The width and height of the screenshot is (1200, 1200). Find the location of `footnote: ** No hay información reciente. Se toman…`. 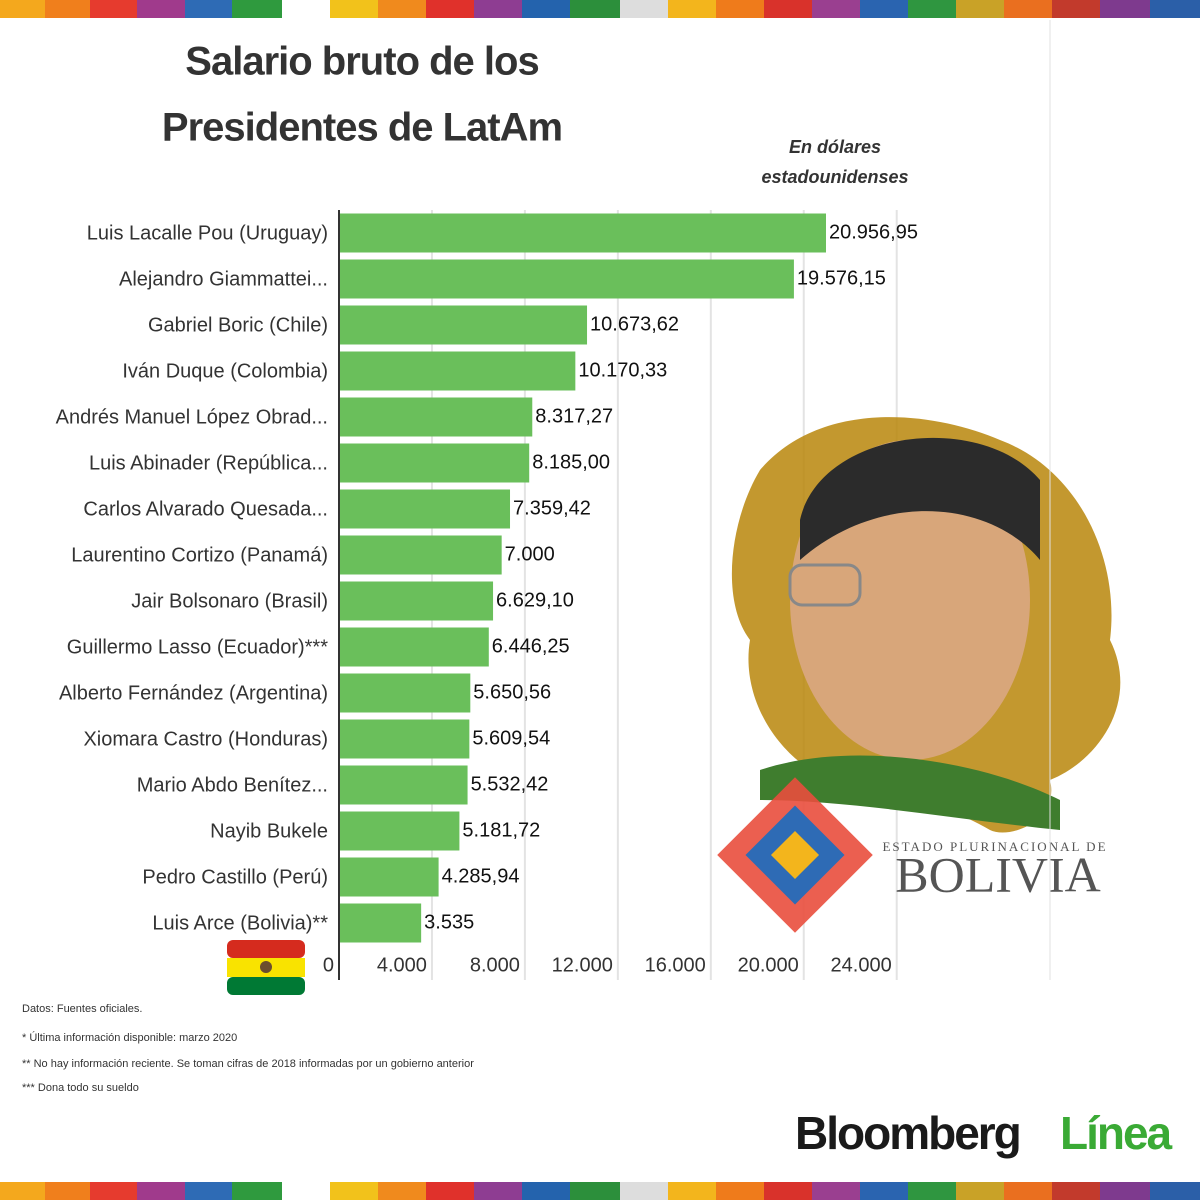

footnote: ** No hay información reciente. Se toman… is located at coordinates (248, 1064).